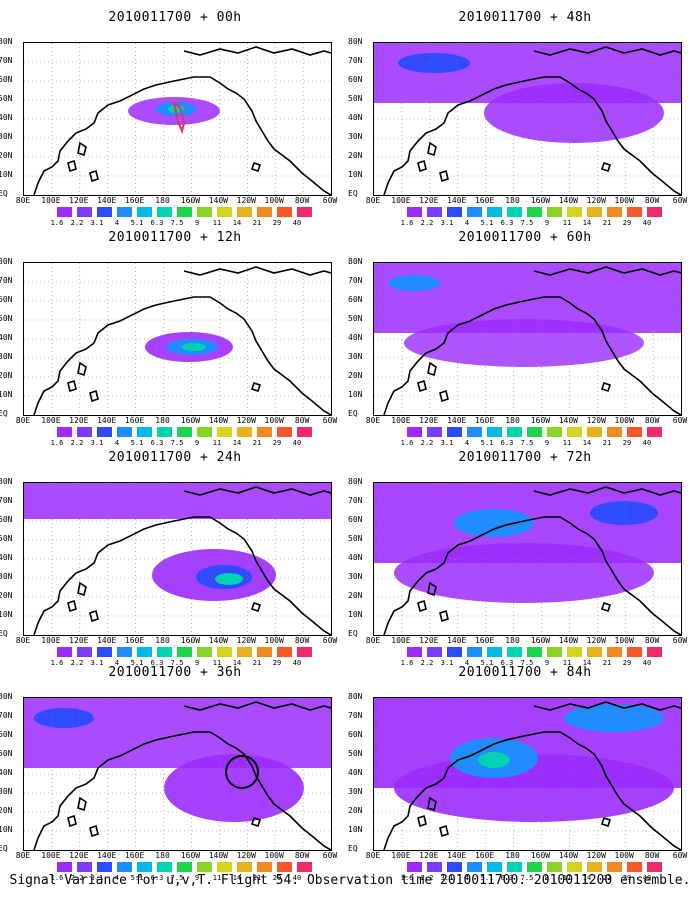  Describe the element at coordinates (525, 17) in the screenshot. I see `panel-title: 2010011700 + 48h` at that location.